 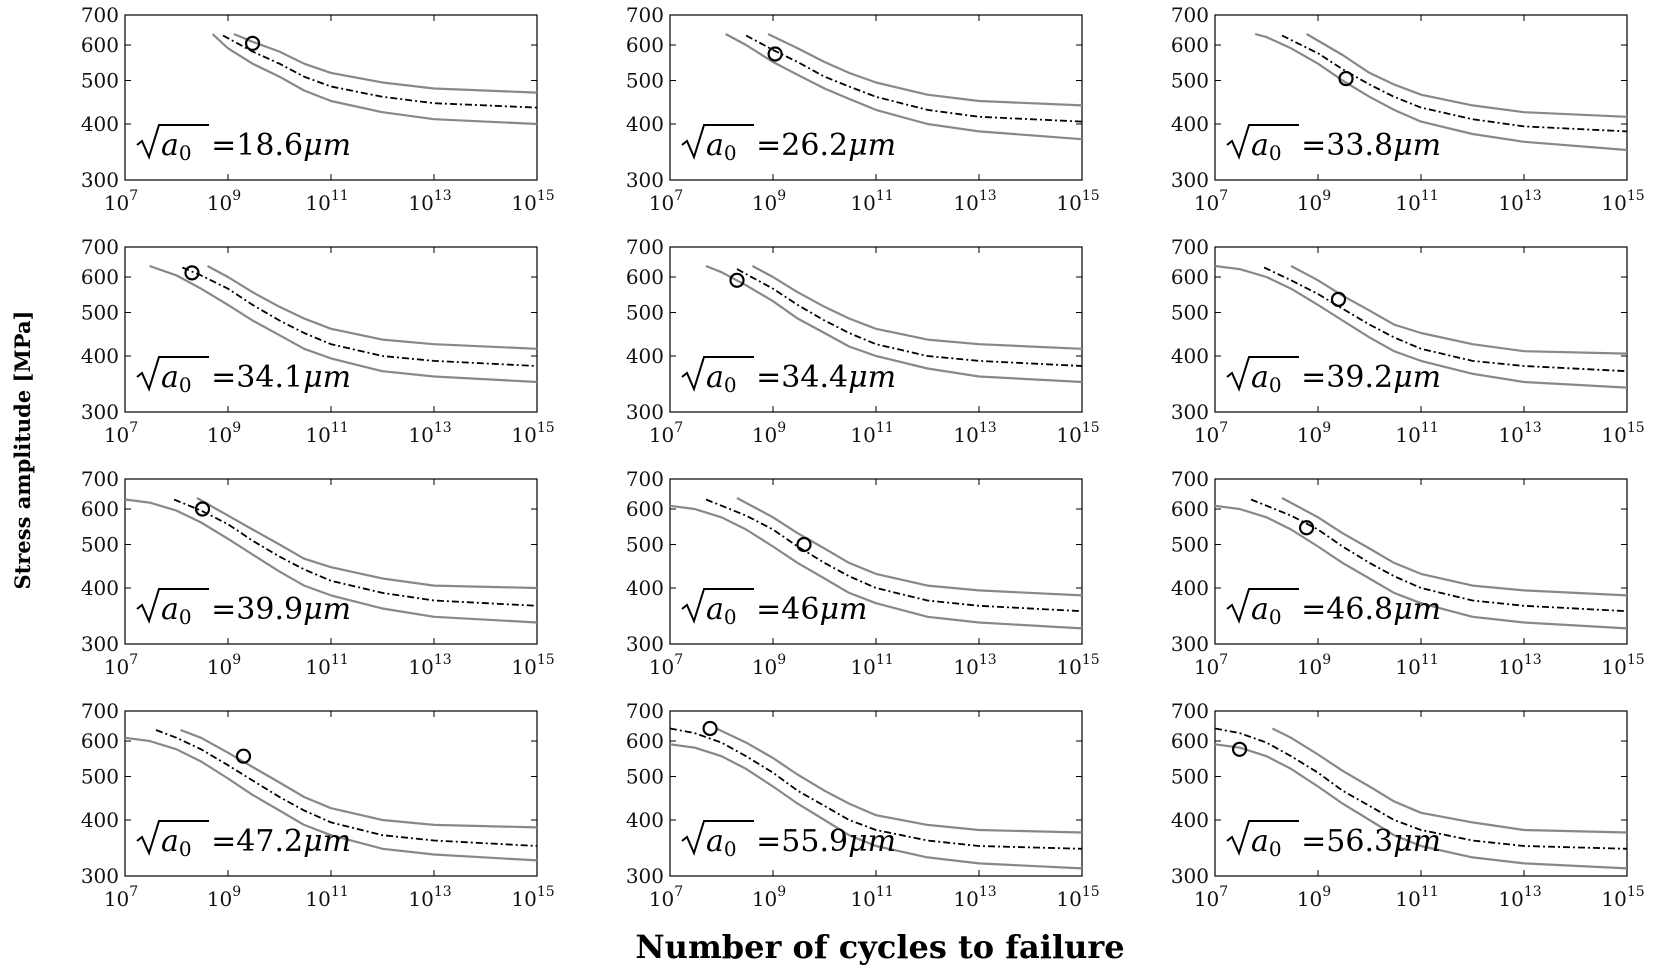 I want to click on a0-annotation: a0 =34.1μm, so click(x=256, y=378).